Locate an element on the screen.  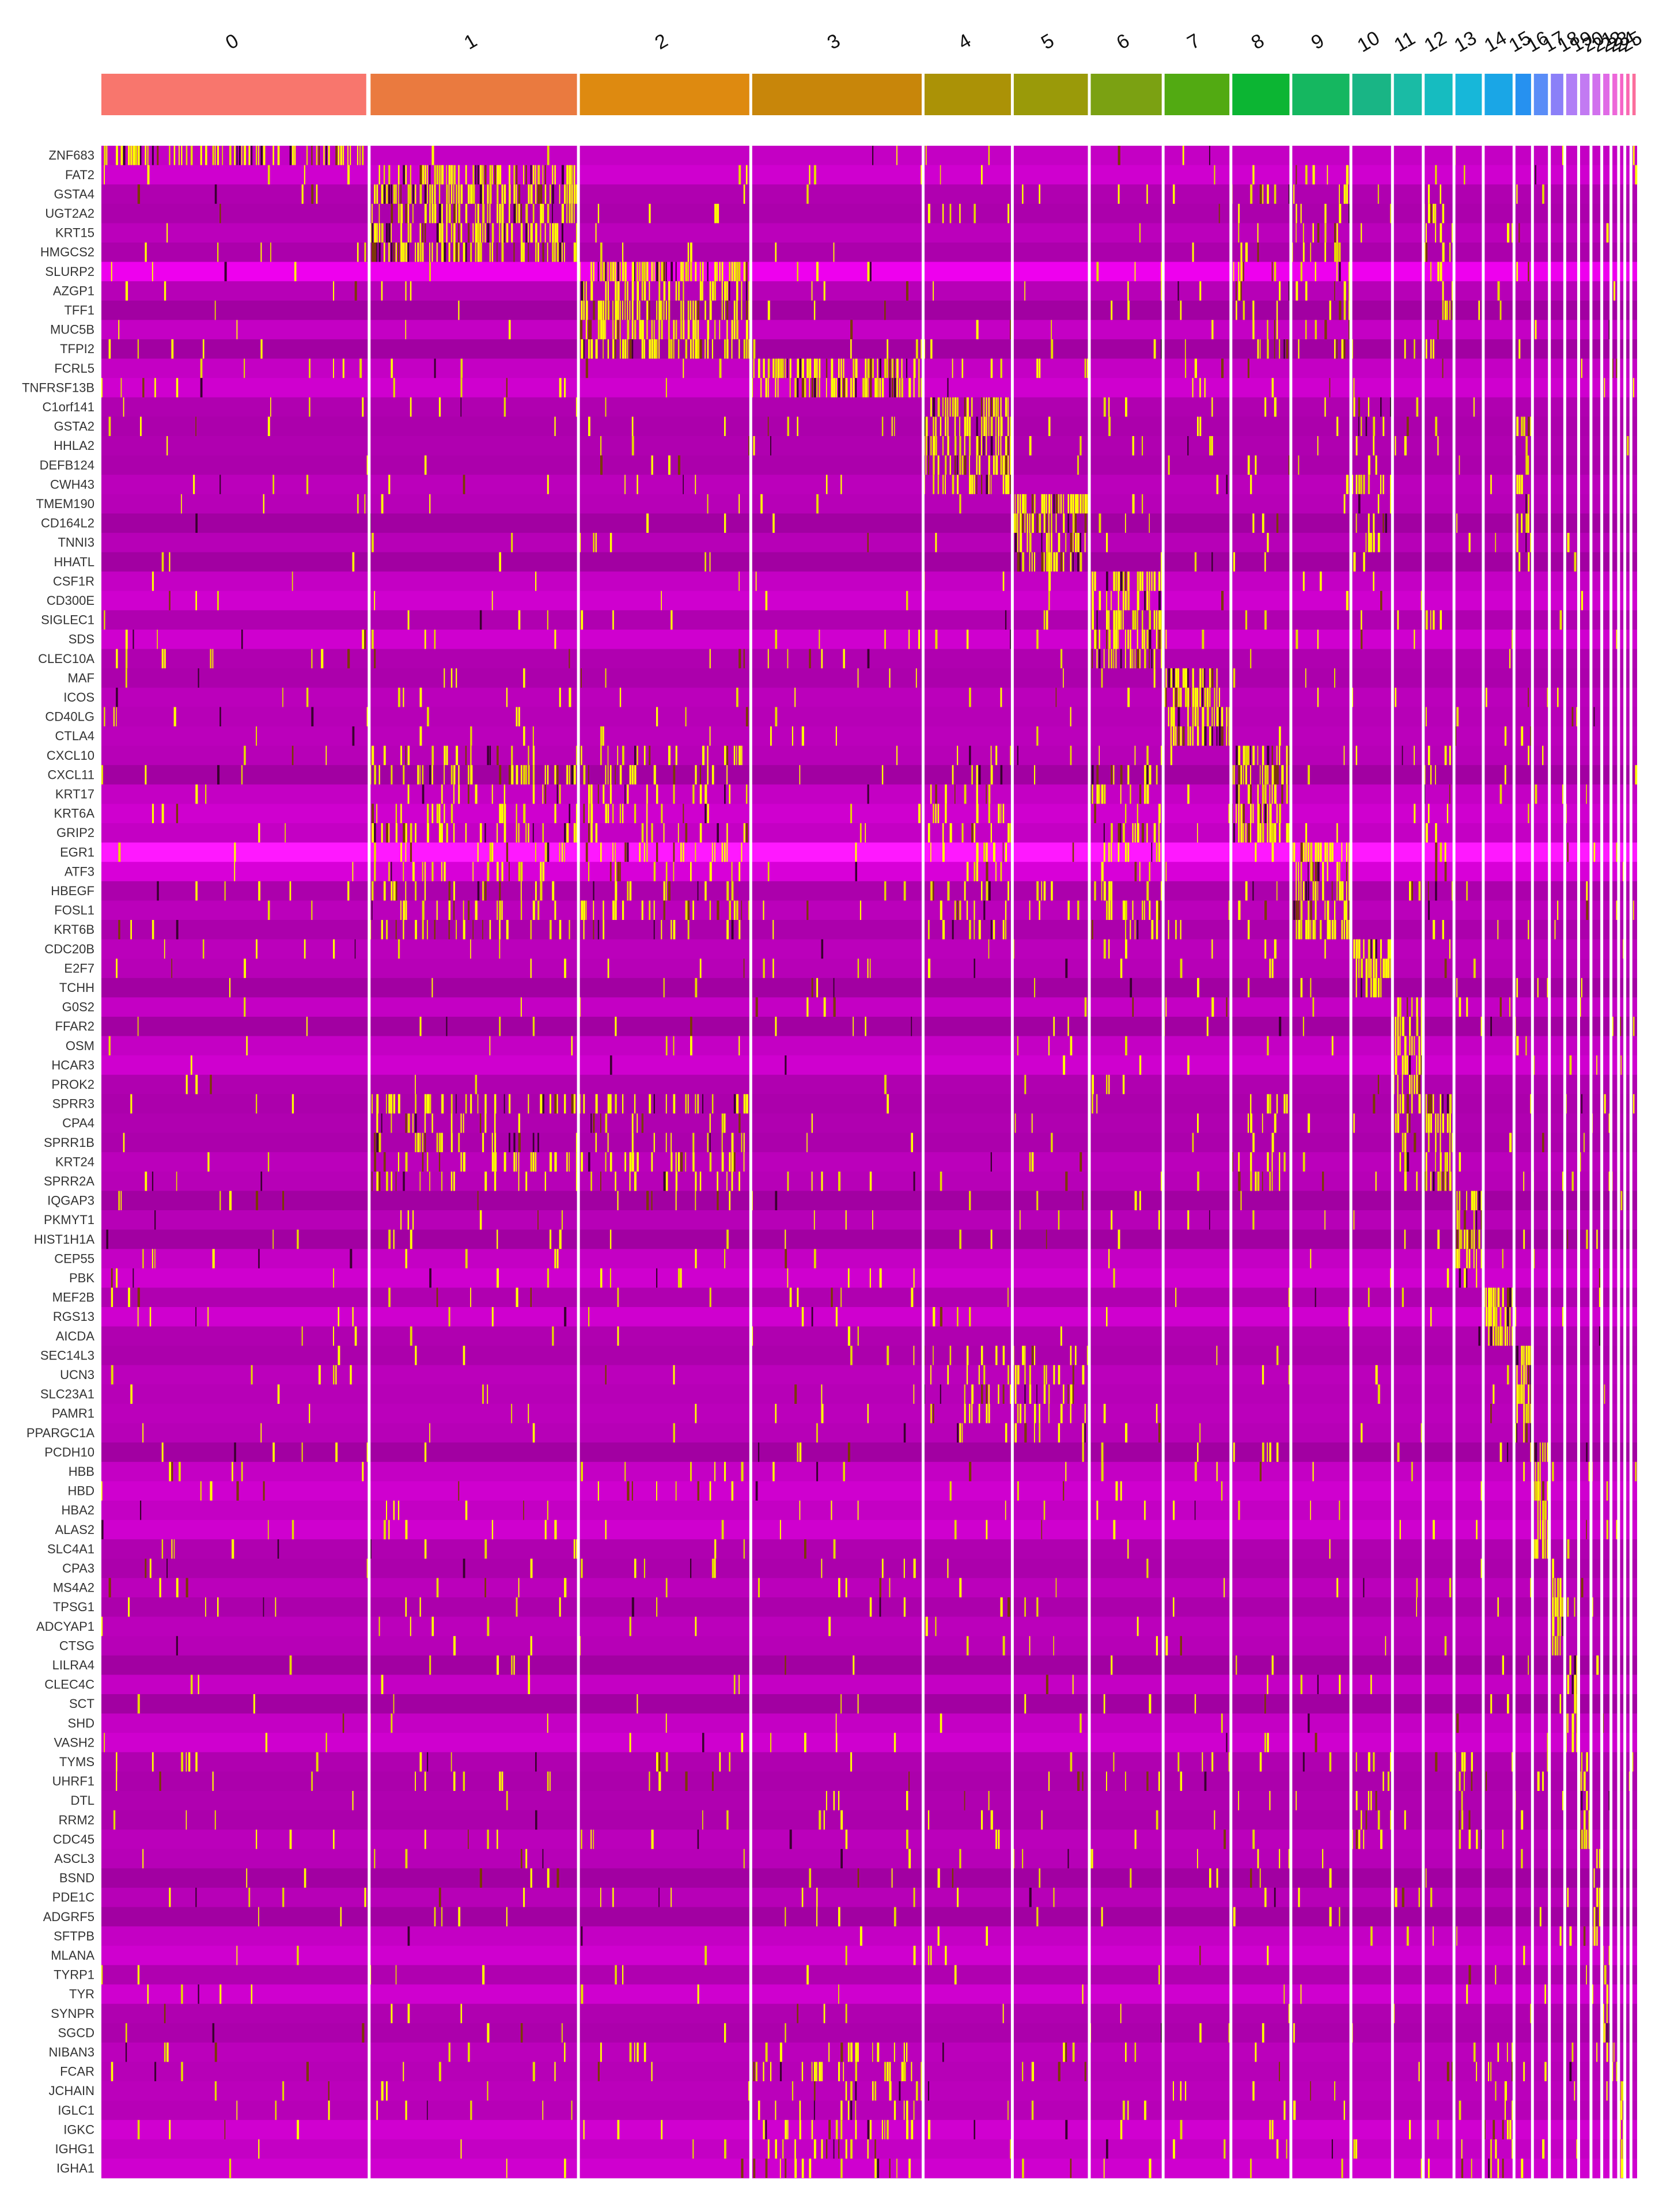
heatmap-row is located at coordinates (869, 736).